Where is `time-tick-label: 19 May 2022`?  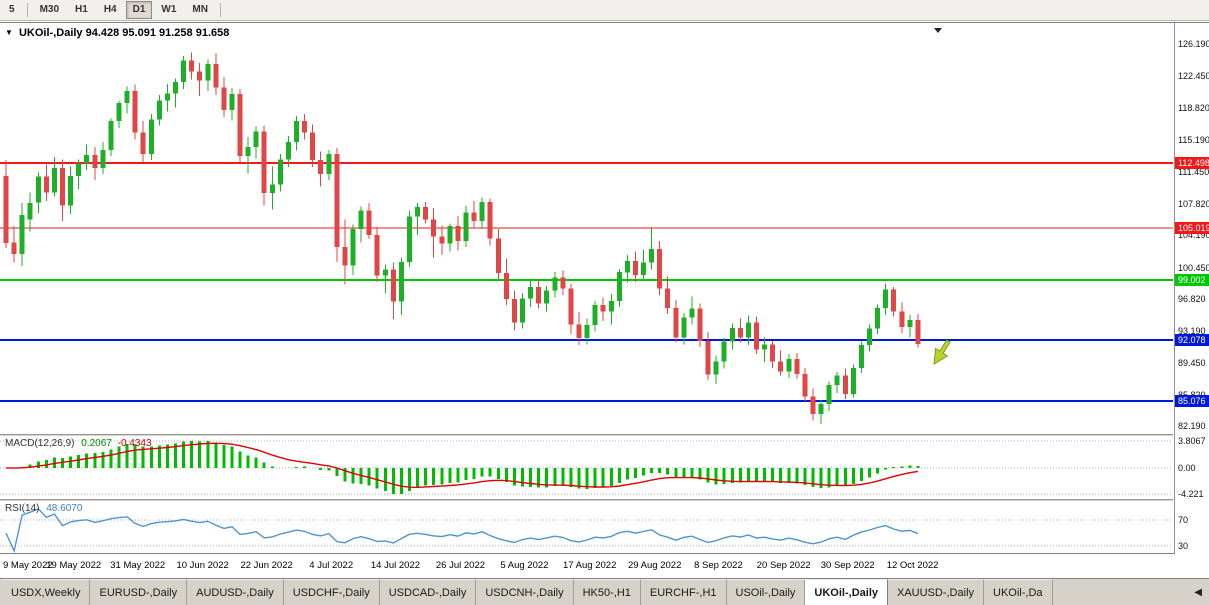 time-tick-label: 19 May 2022 is located at coordinates (74, 565).